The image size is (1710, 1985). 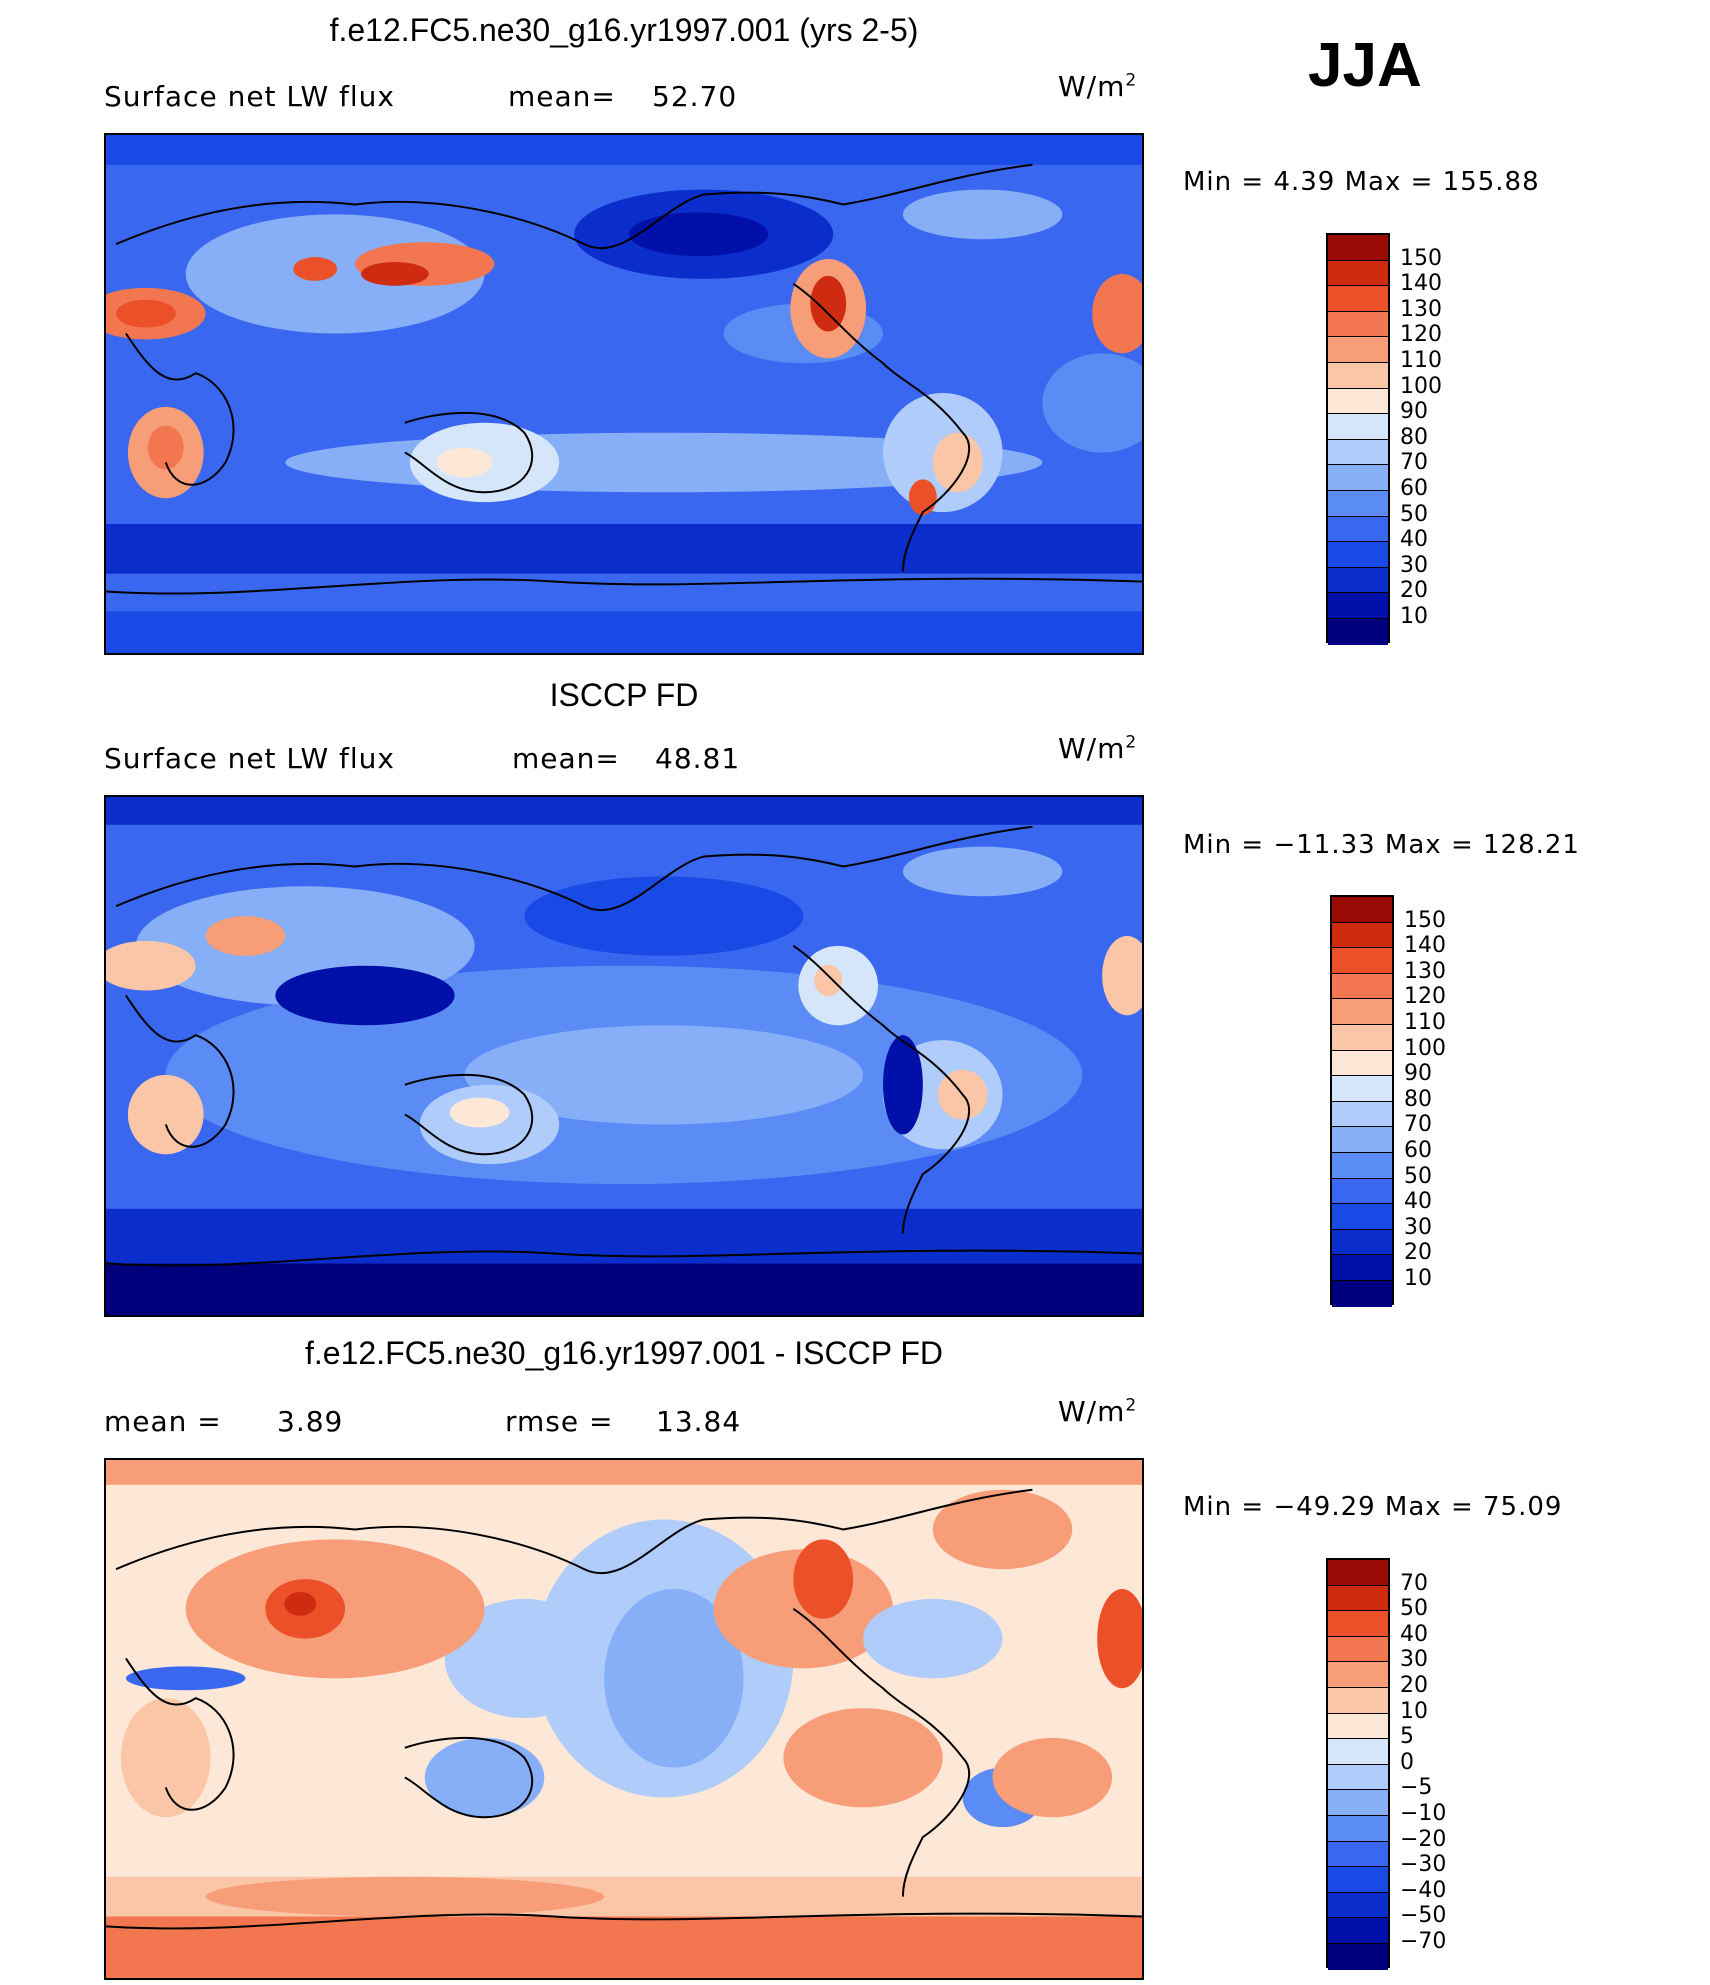 I want to click on panel2-field-label: Surface net LW flux, so click(x=249, y=758).